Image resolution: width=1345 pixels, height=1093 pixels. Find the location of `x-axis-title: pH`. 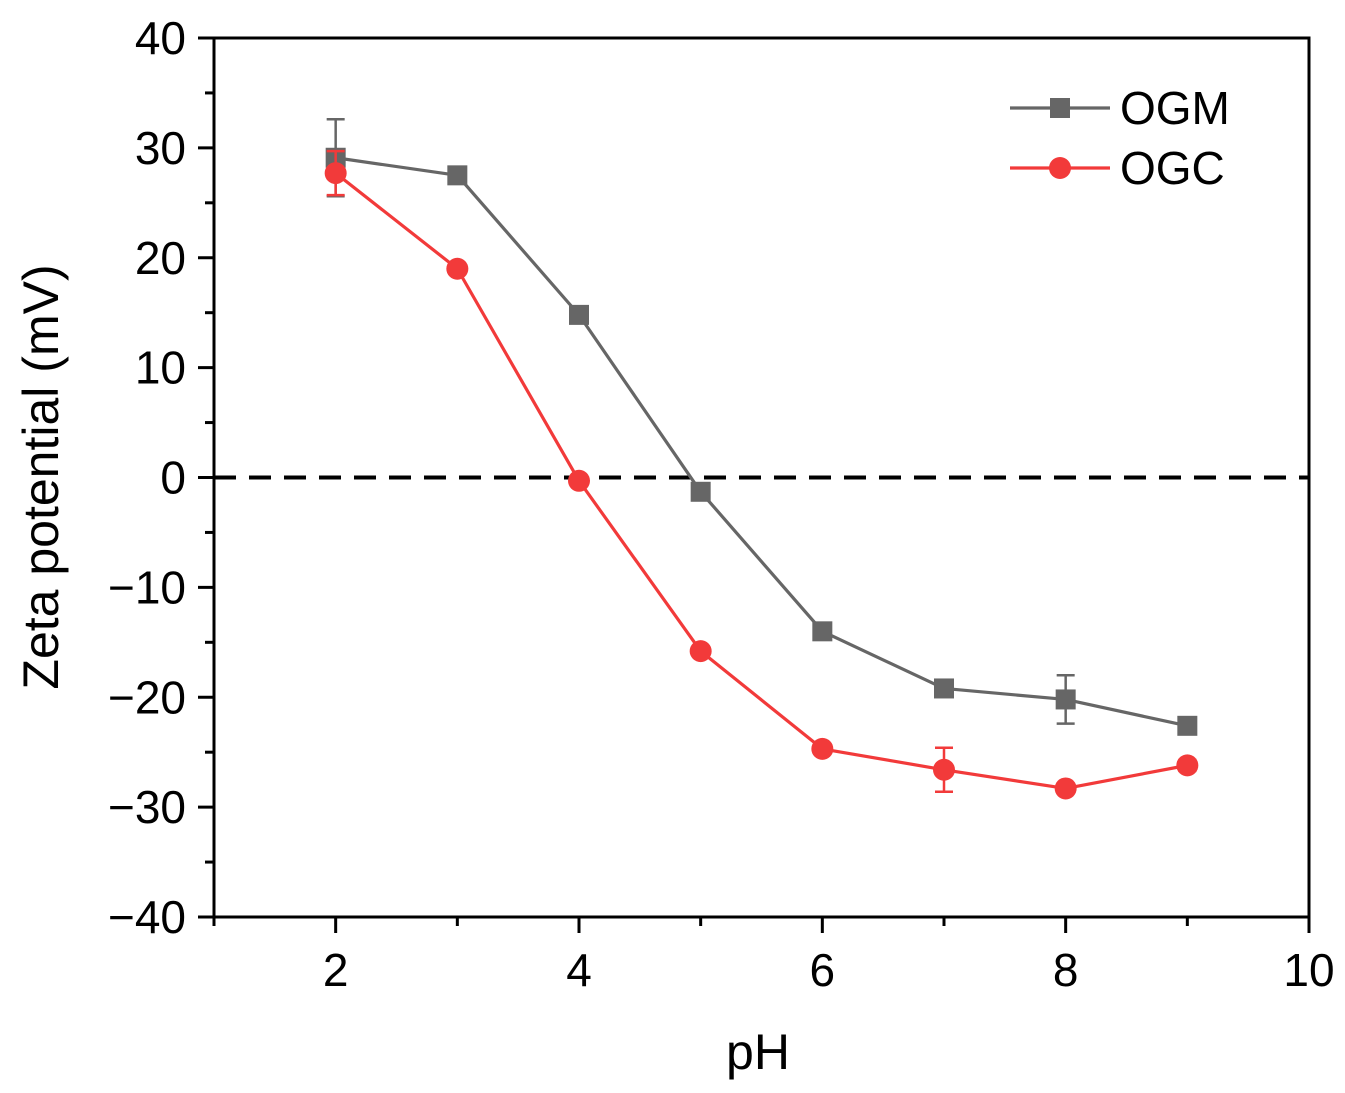

x-axis-title: pH is located at coordinates (758, 1052).